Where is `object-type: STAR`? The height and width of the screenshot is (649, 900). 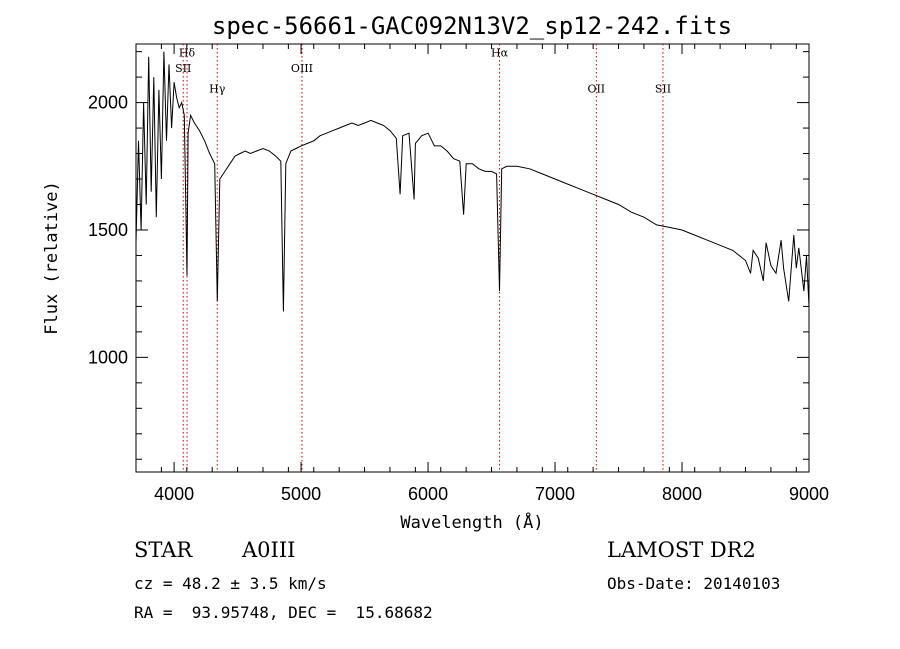 object-type: STAR is located at coordinates (163, 550).